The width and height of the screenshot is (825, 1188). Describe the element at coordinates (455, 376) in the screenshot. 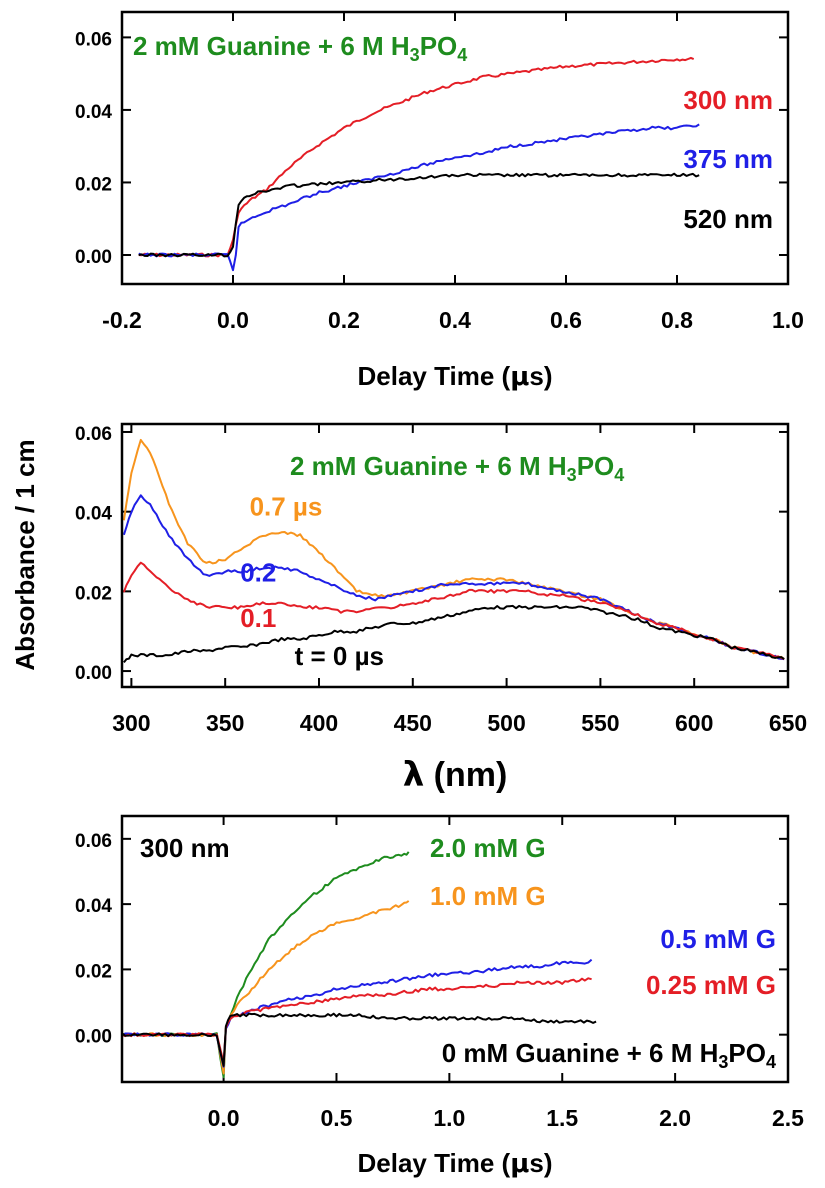

I see `top-x-axis-title: Delay Time (μs)` at that location.